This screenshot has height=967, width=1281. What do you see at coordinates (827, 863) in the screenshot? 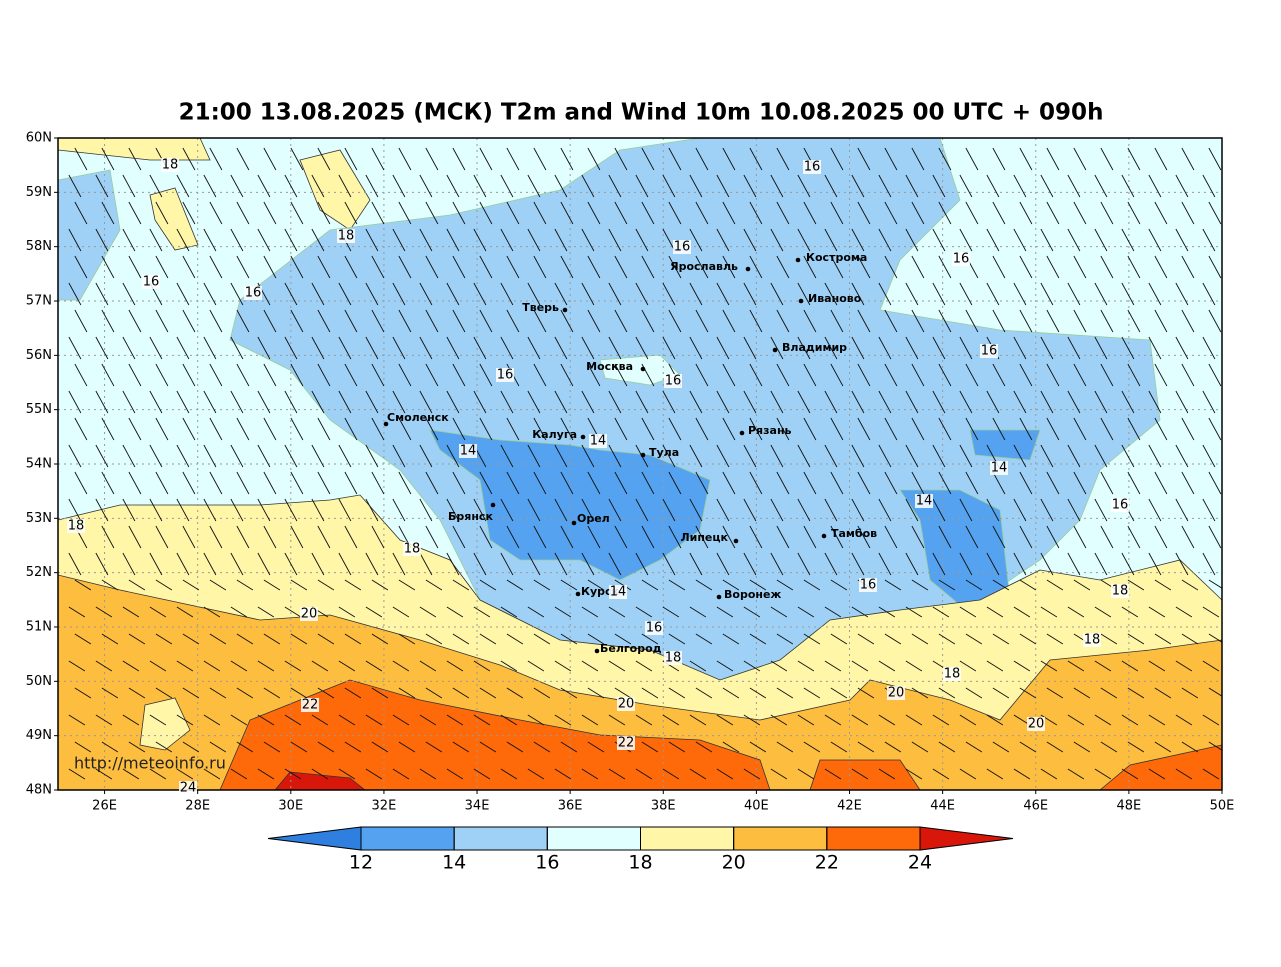
I see `colorbar-label: 22` at bounding box center [827, 863].